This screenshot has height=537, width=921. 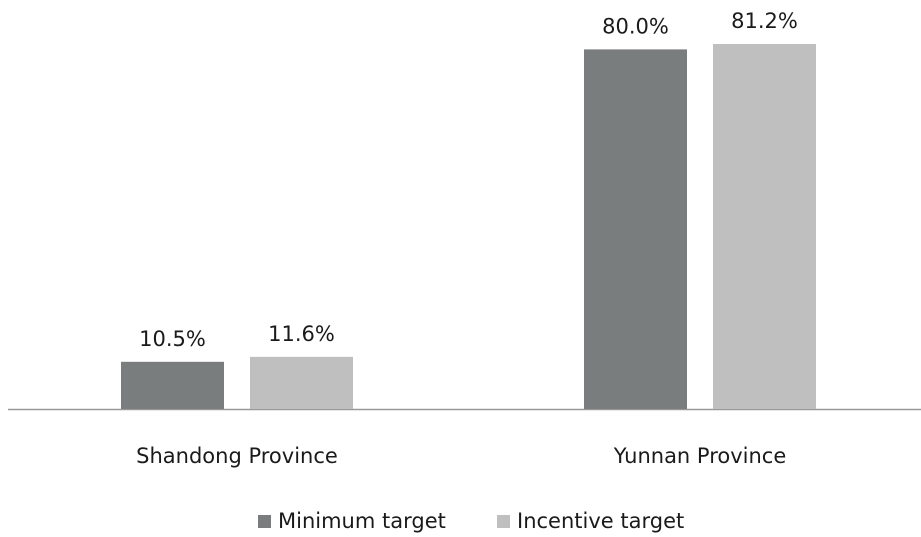 I want to click on data-label: 81.2%, so click(x=764, y=21).